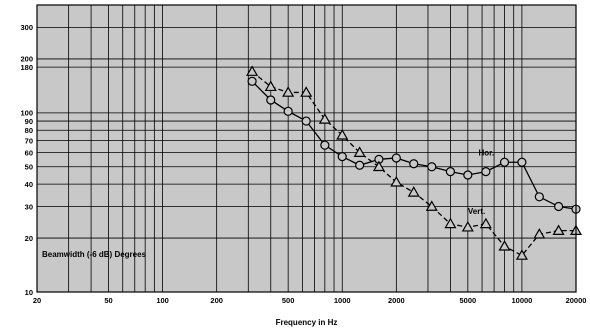 This screenshot has height=331, width=590. What do you see at coordinates (476, 211) in the screenshot?
I see `series-label-vert: Vert.` at bounding box center [476, 211].